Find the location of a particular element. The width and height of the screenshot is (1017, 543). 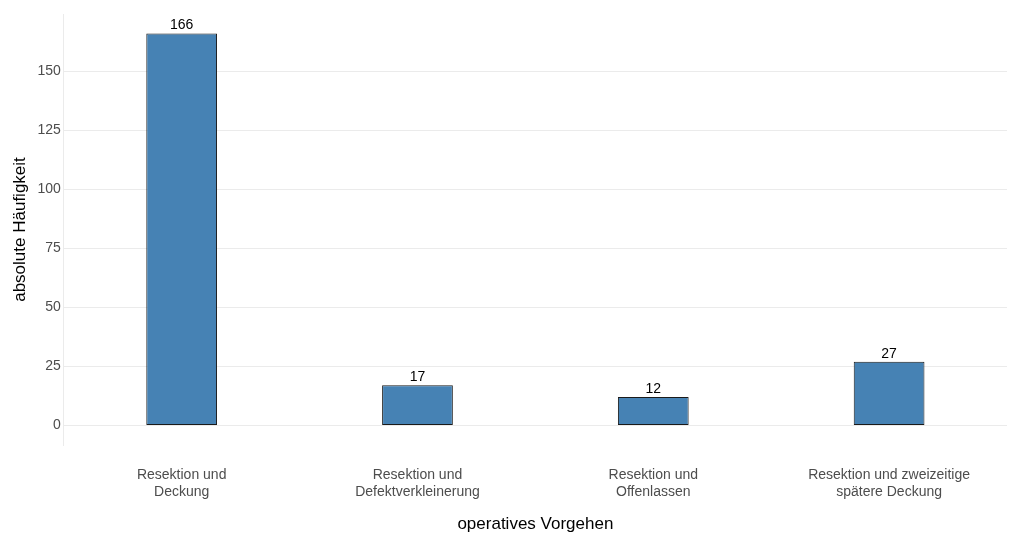

data-label: 17 is located at coordinates (417, 376).